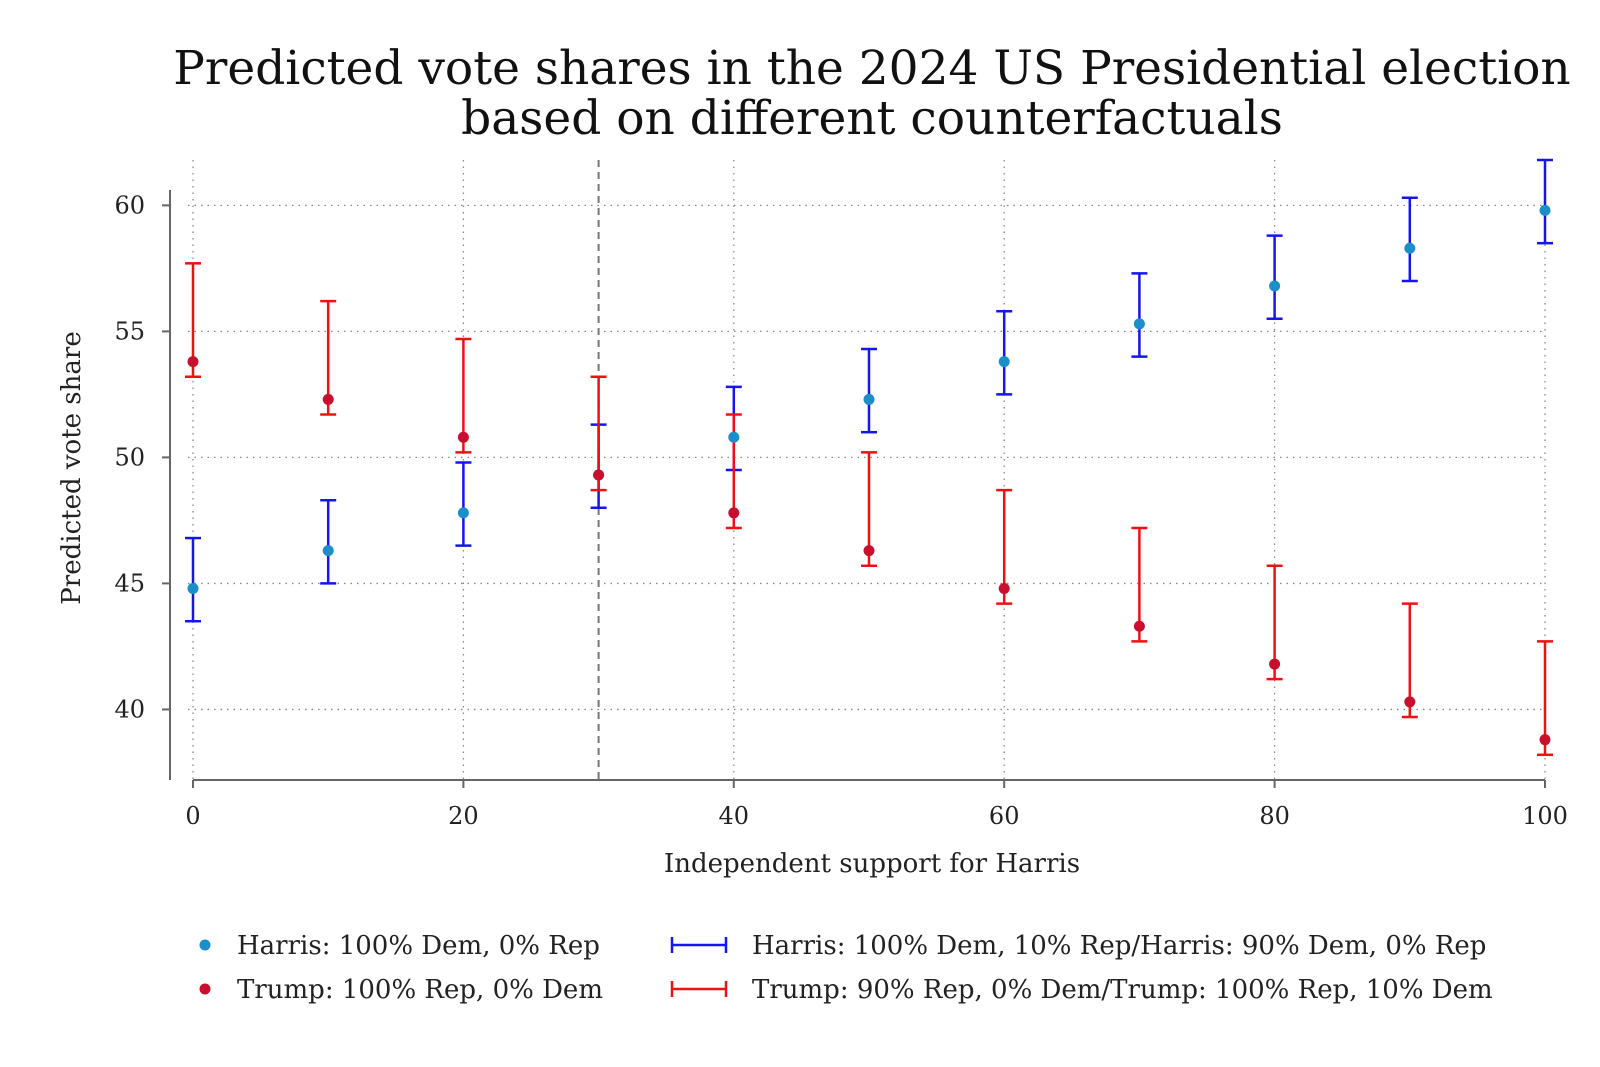 This screenshot has width=1600, height=1067. I want to click on y-tick-label: 40, so click(129, 709).